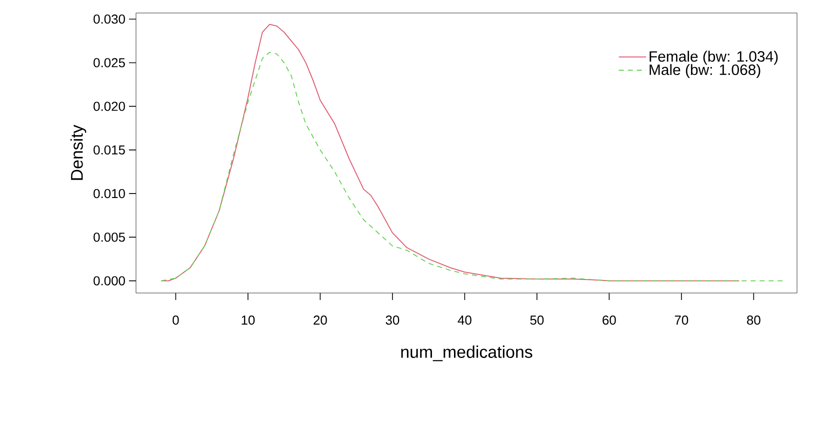 Image resolution: width=813 pixels, height=425 pixels. I want to click on y-tick-label: 0.025, so click(109, 63).